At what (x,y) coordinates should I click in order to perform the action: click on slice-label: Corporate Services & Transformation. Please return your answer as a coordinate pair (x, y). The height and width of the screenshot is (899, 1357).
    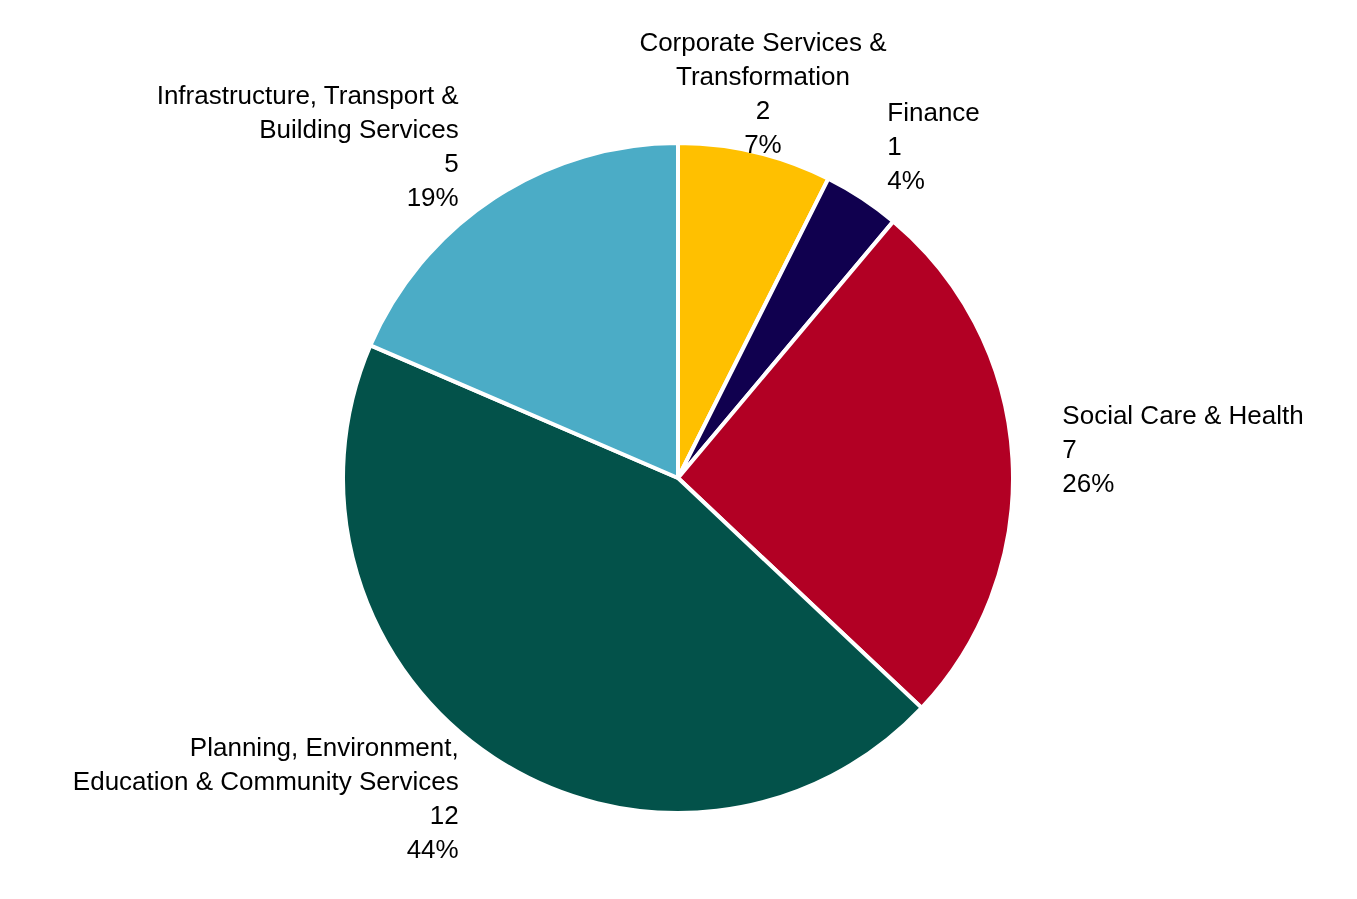
    Looking at the image, I should click on (763, 58).